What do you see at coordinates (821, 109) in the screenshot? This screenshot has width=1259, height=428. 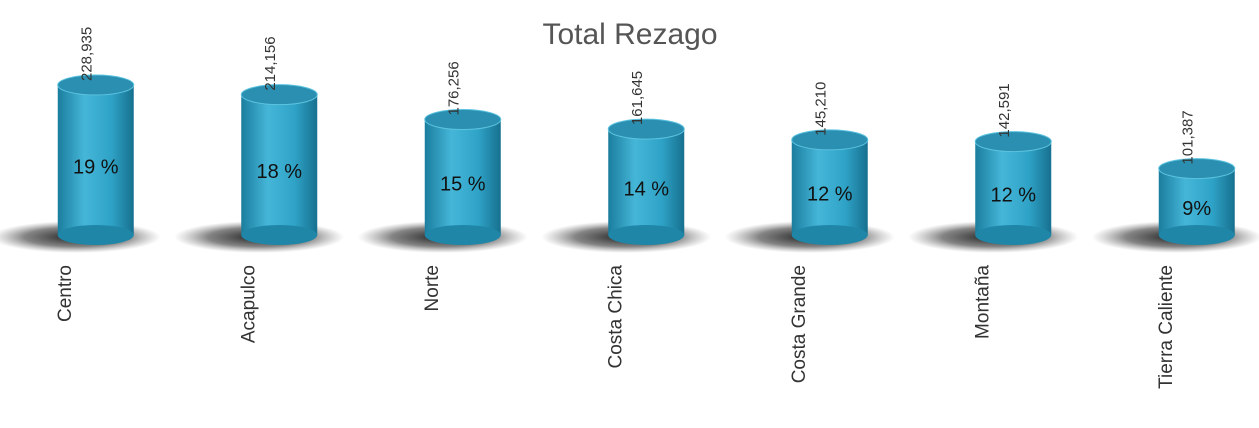 I see `value-label: 145,210` at bounding box center [821, 109].